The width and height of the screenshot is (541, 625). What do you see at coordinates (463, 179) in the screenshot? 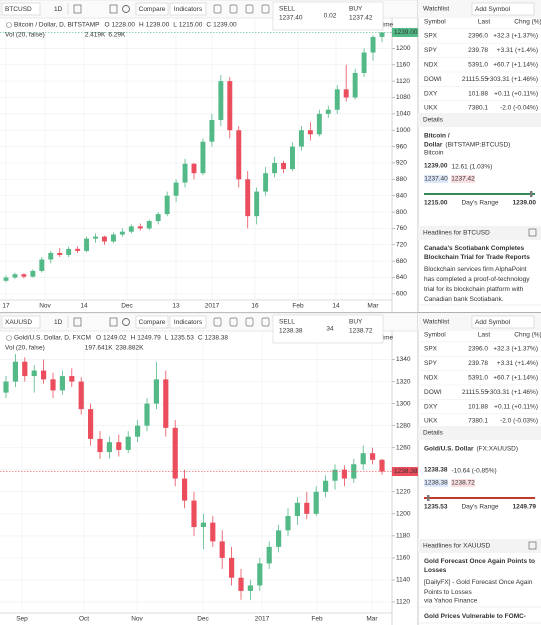
I see `ask-box` at bounding box center [463, 179].